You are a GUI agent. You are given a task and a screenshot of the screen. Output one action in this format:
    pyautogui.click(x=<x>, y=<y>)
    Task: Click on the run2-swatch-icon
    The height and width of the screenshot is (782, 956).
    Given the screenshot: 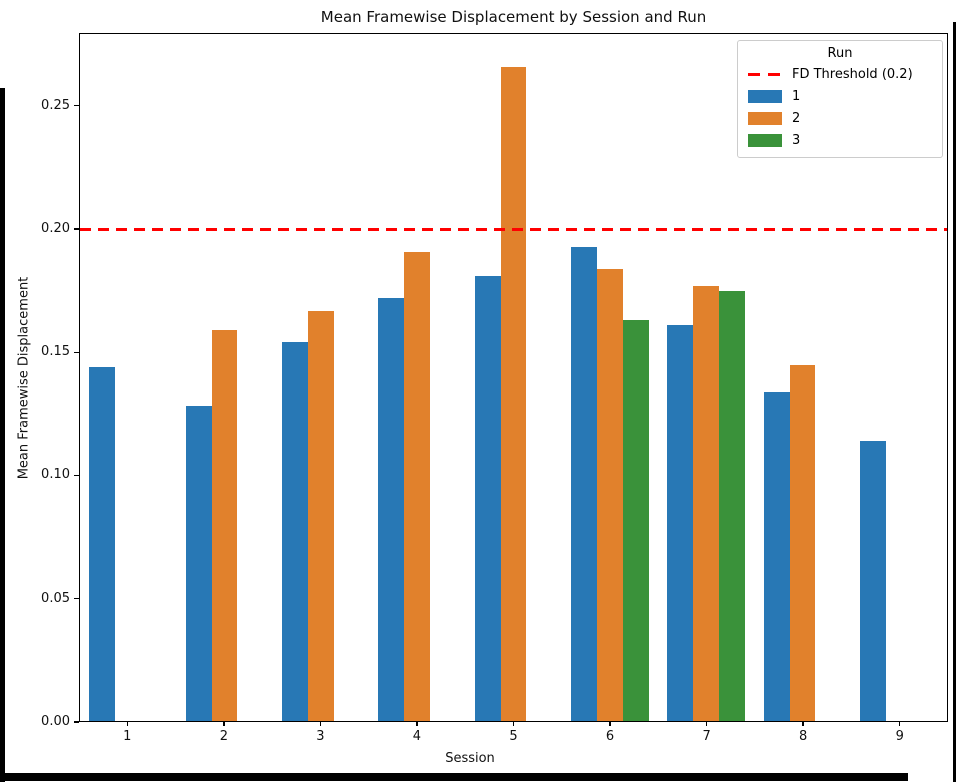 What is the action you would take?
    pyautogui.click(x=765, y=118)
    